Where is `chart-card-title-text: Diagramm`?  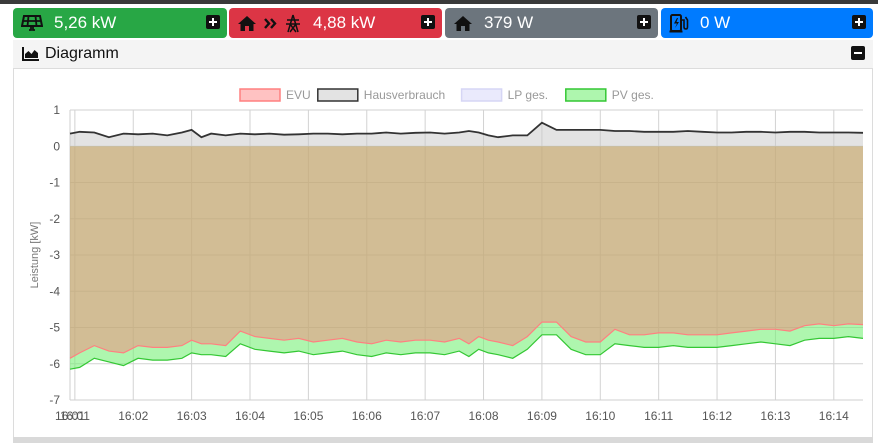
chart-card-title-text: Diagramm is located at coordinates (82, 53).